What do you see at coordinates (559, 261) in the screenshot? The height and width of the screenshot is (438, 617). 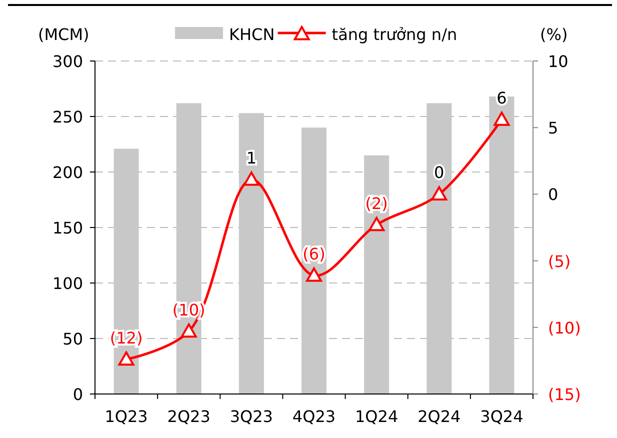 I see `y2-tick-label: (5)` at bounding box center [559, 261].